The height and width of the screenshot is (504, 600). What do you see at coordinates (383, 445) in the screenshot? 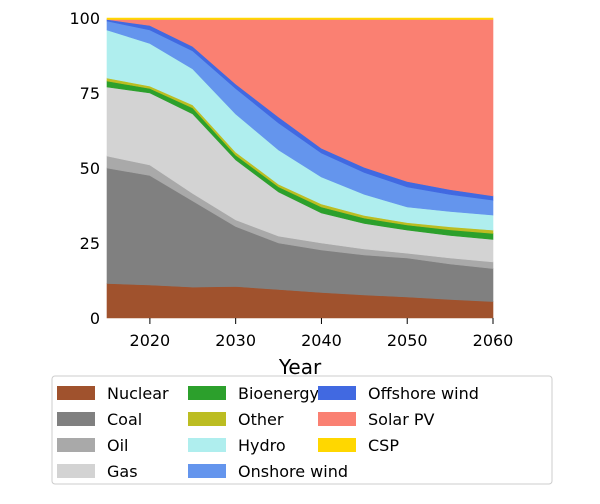
I see `legend-label: CSP` at bounding box center [383, 445].